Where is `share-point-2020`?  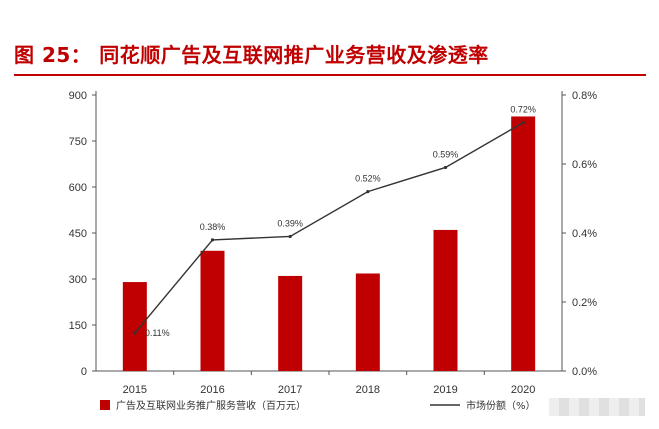 share-point-2020 is located at coordinates (523, 123).